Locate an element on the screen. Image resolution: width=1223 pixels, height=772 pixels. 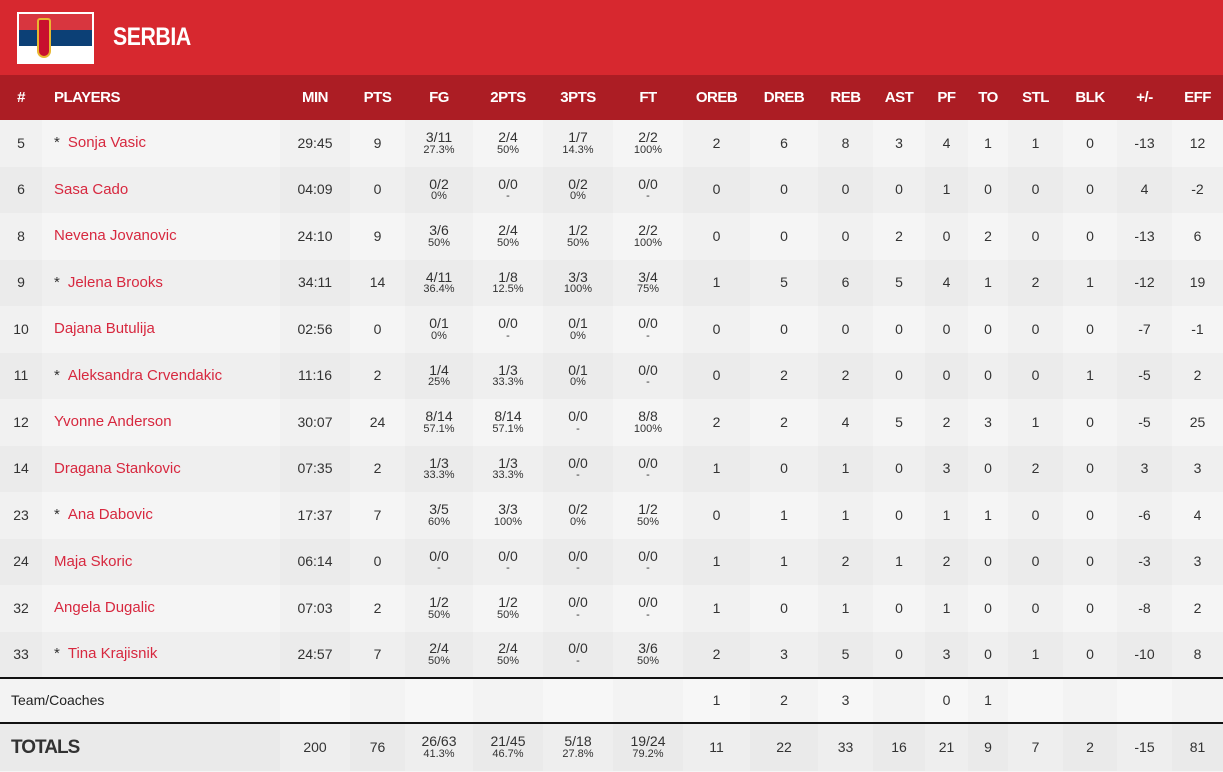
player-name-link: Tina Krajisnik is located at coordinates (112, 654).